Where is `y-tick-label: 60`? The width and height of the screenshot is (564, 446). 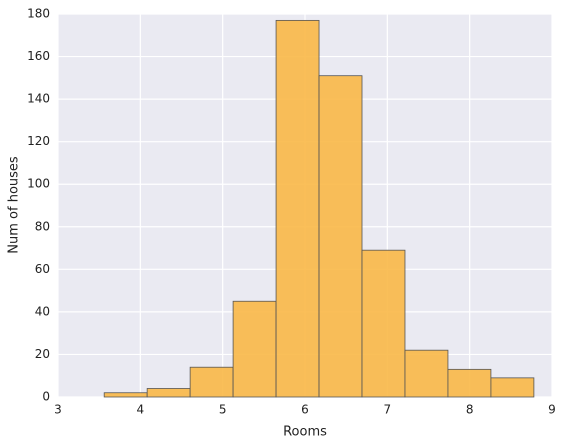 y-tick-label: 60 is located at coordinates (42, 269).